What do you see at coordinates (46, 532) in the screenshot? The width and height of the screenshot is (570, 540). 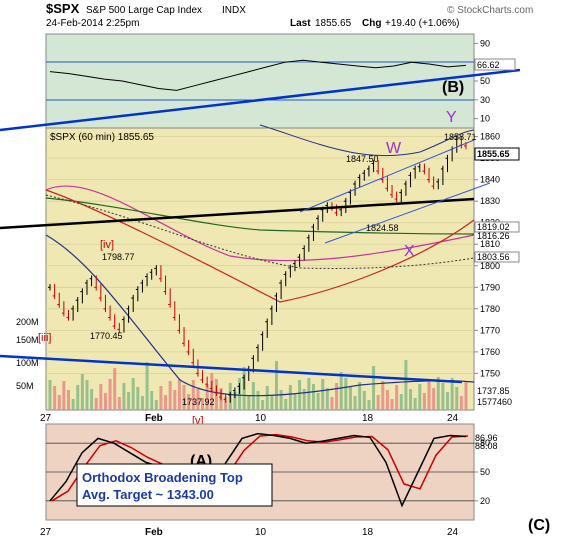 I see `x-label-bottom-27: 27` at bounding box center [46, 532].